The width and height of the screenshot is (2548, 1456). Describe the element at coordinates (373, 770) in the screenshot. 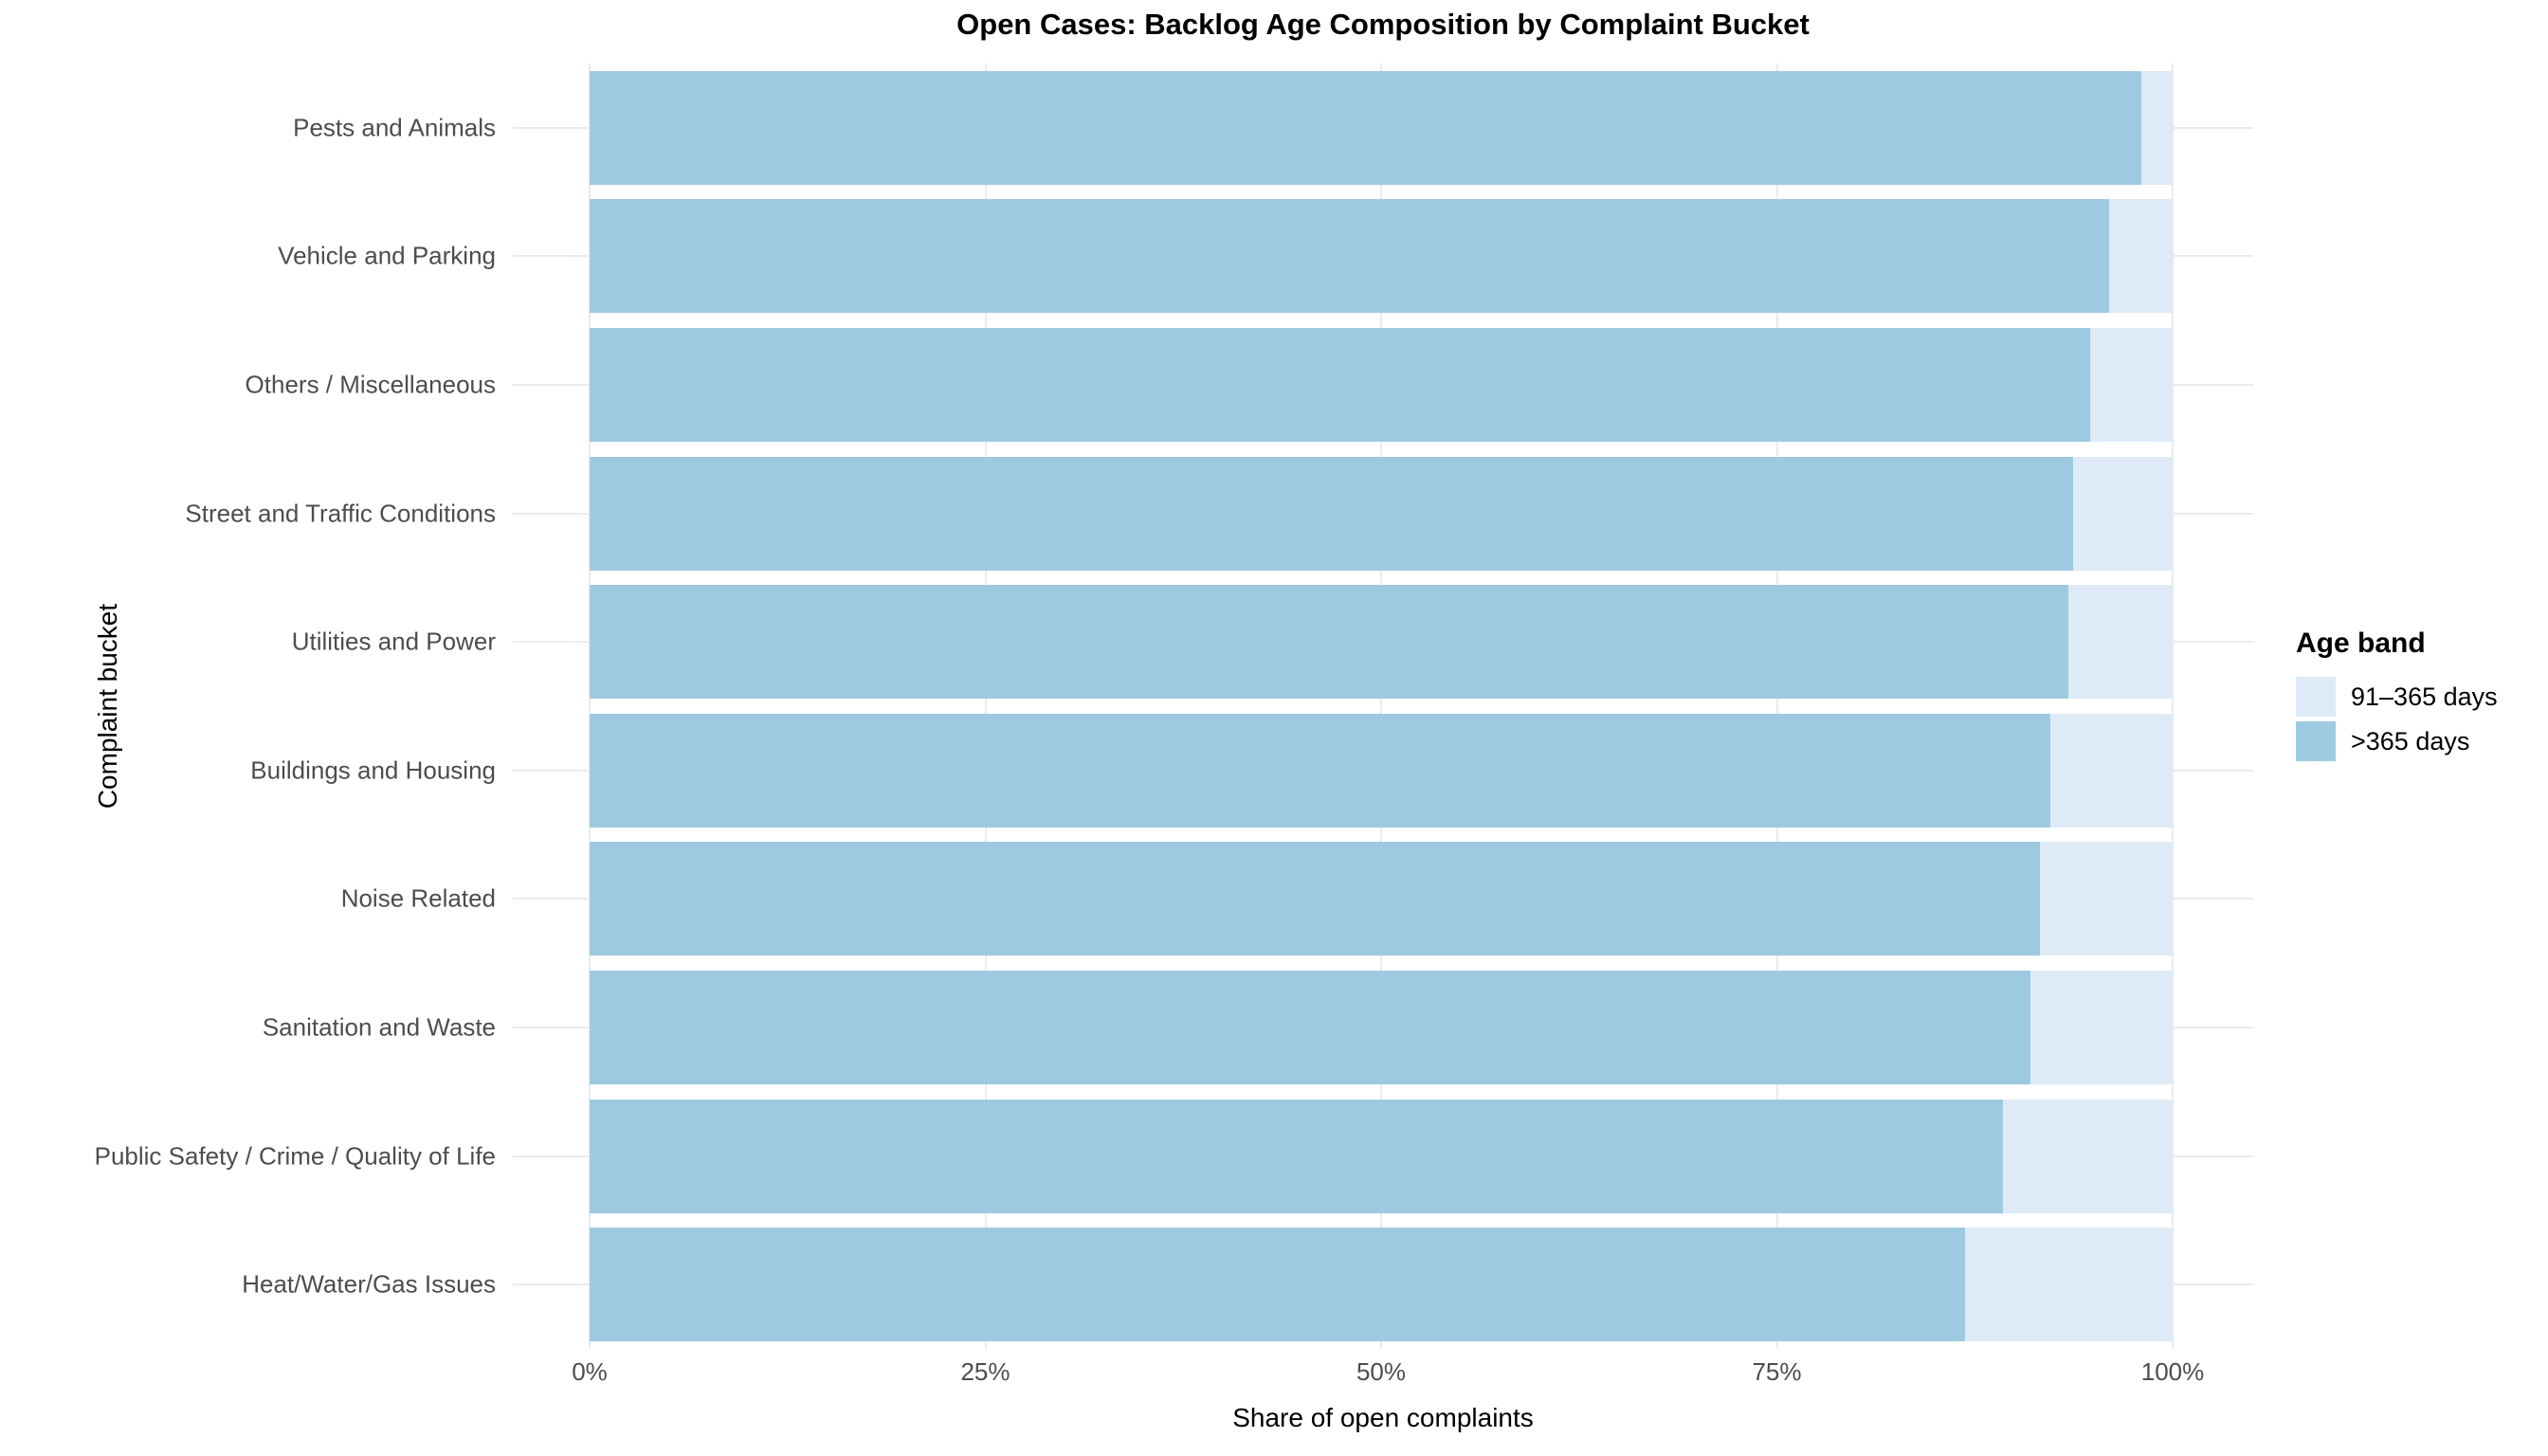

I see `y-axis-label: Buildings and Housing` at that location.